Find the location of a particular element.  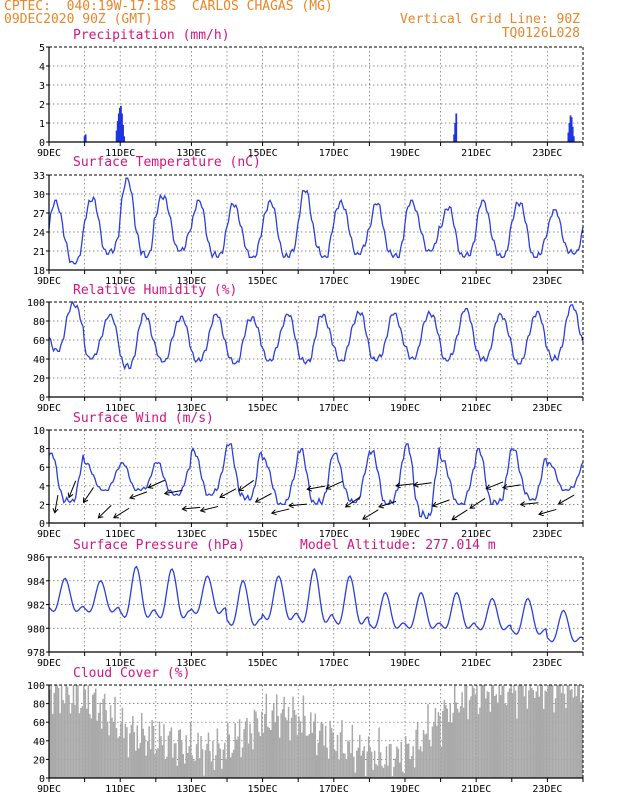

pressure-xtick-label: 17DEC is located at coordinates (334, 663).